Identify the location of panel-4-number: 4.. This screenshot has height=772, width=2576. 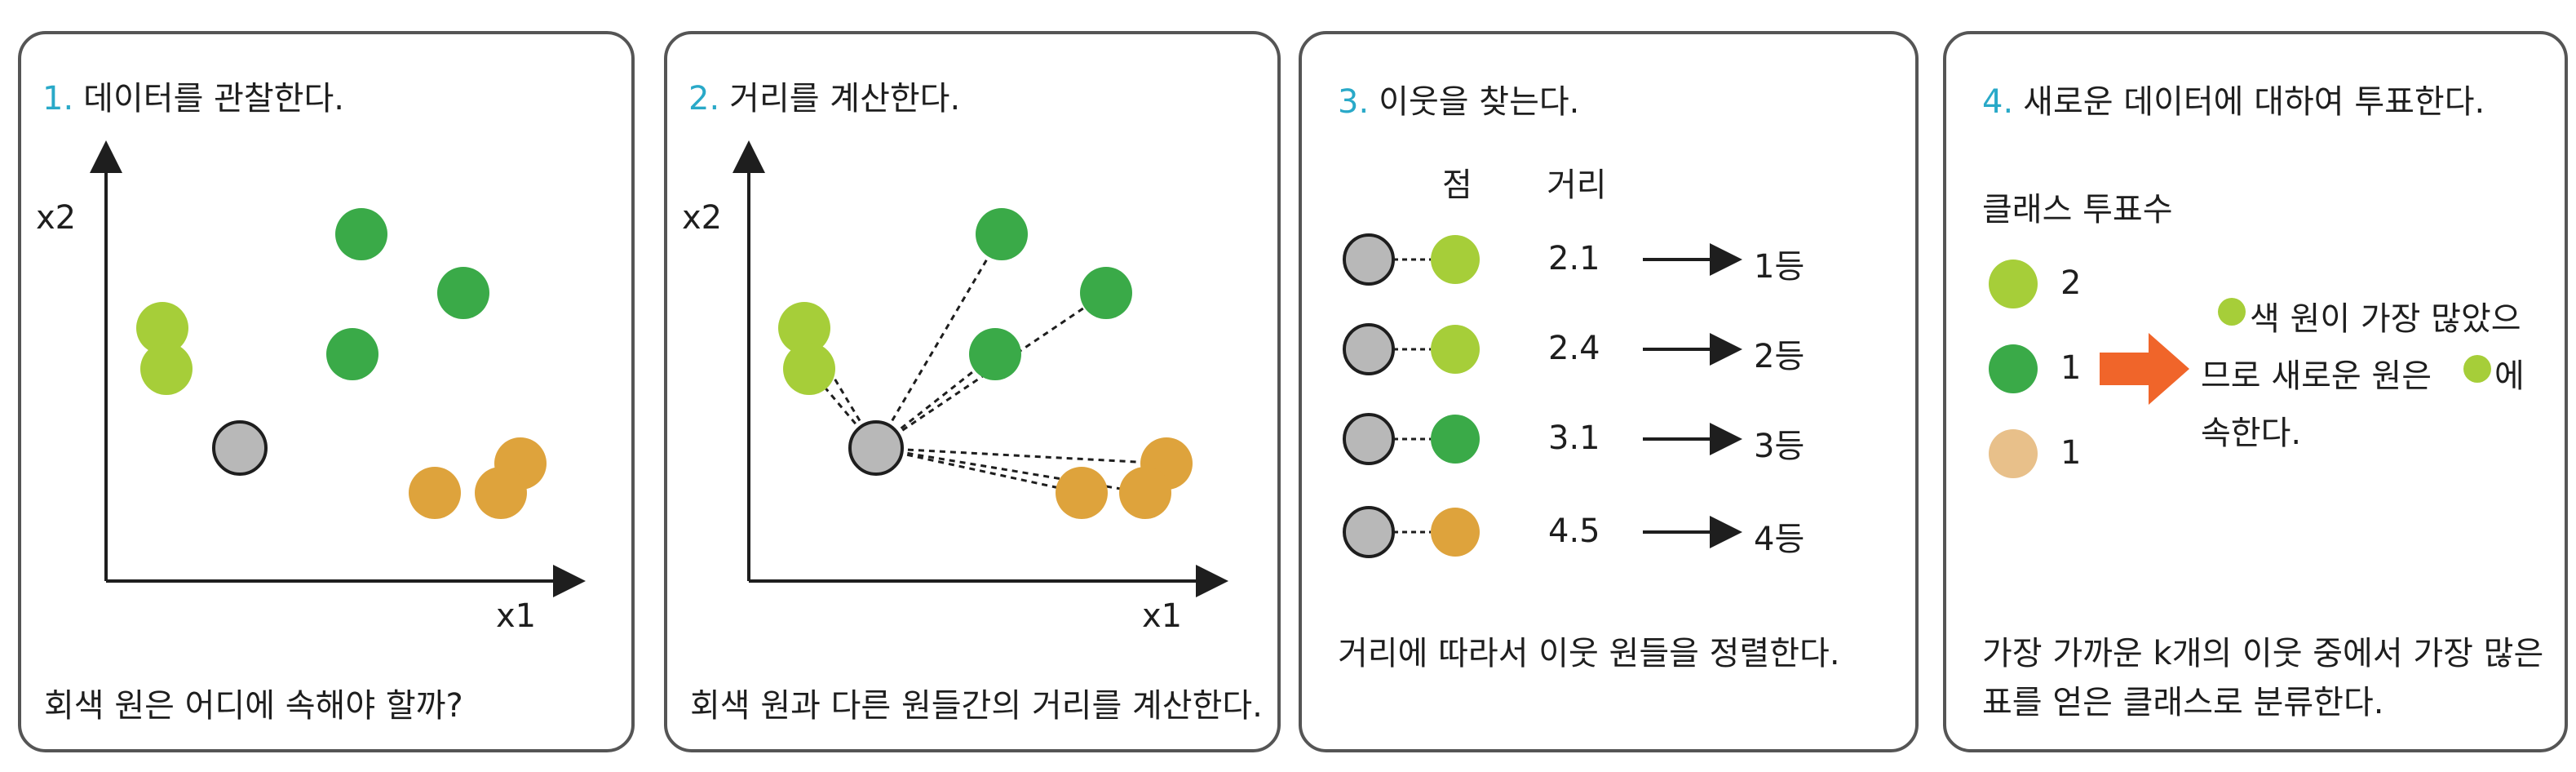
(1998, 102).